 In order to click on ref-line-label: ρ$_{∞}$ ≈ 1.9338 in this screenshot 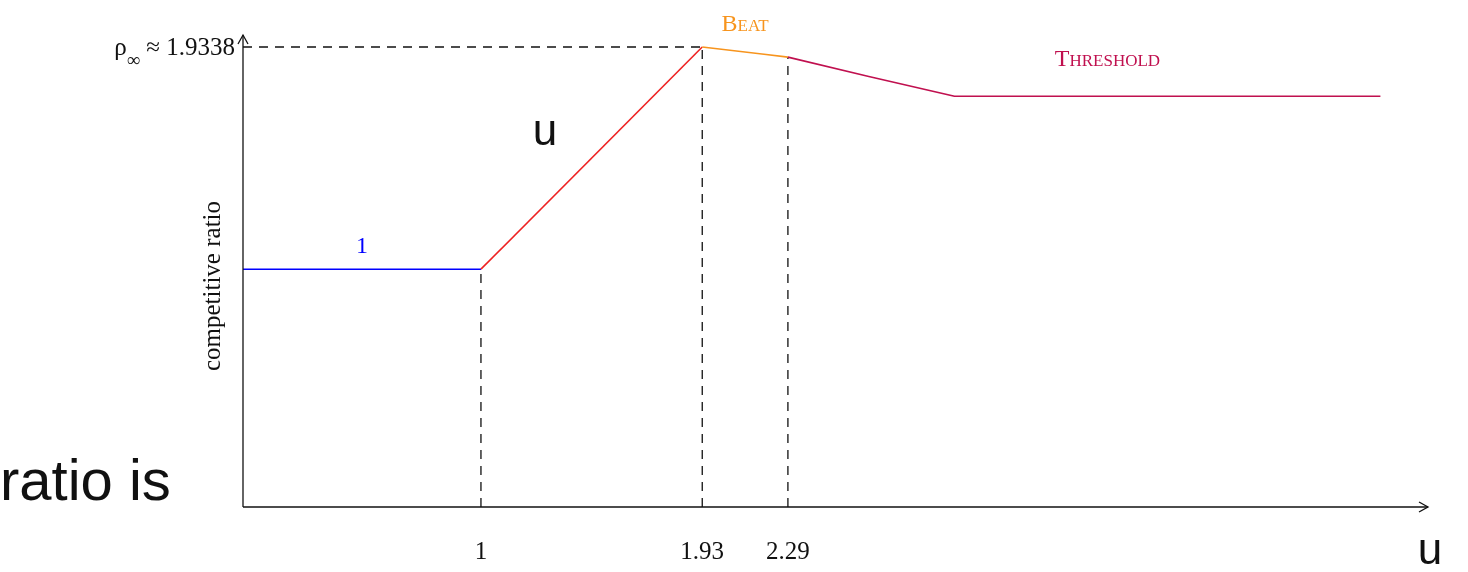, I will do `click(174, 51)`.